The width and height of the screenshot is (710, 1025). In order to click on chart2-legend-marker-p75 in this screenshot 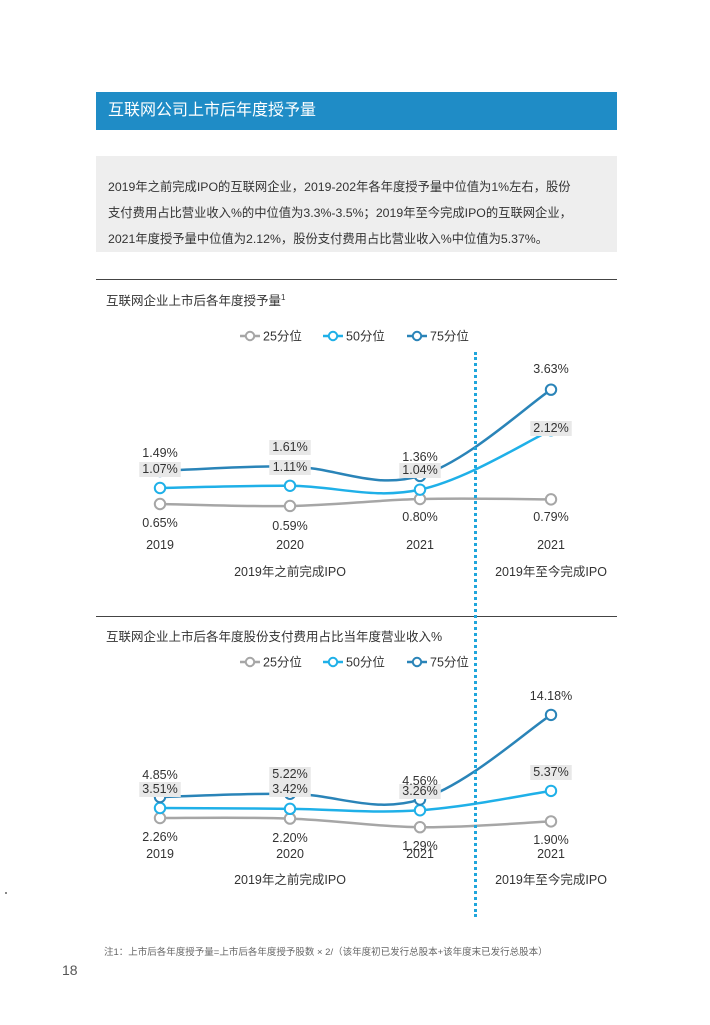, I will do `click(417, 662)`.